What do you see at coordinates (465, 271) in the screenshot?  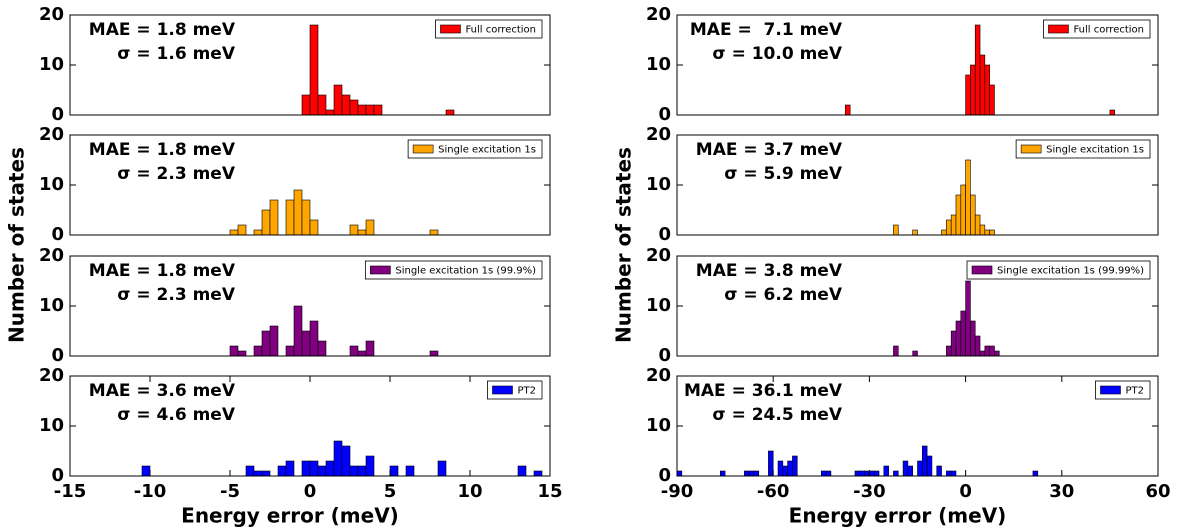 I see `legend-label: Single excitation 1s (99.9%)` at bounding box center [465, 271].